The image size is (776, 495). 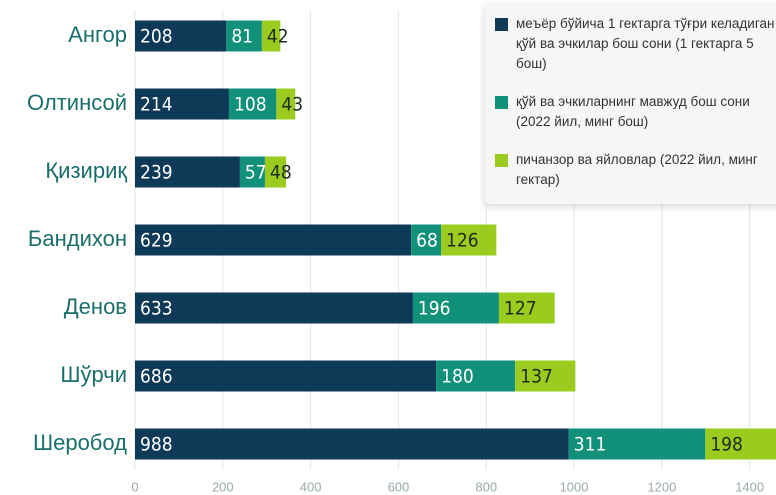 I want to click on data-label: 686, so click(x=156, y=377).